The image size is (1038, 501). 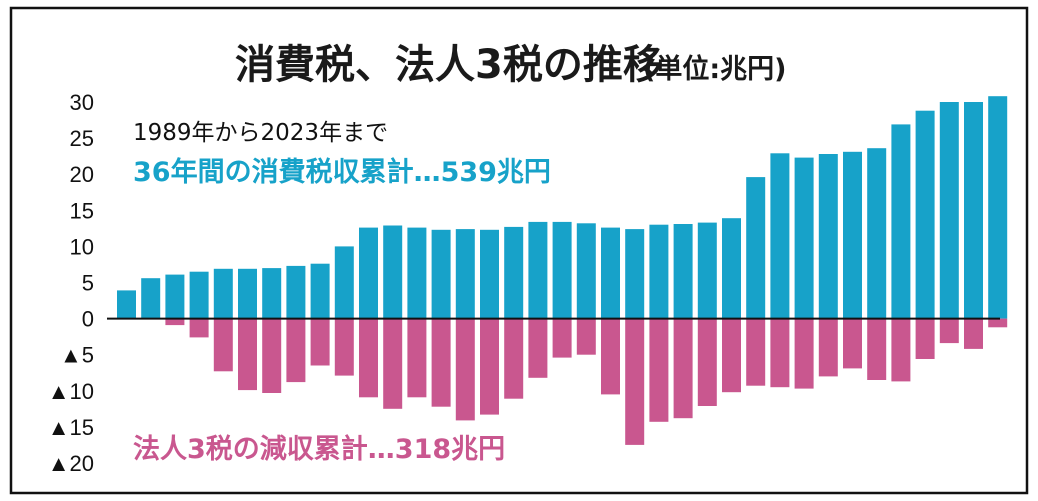 I want to click on y-tick-label: 30, so click(x=82, y=102).